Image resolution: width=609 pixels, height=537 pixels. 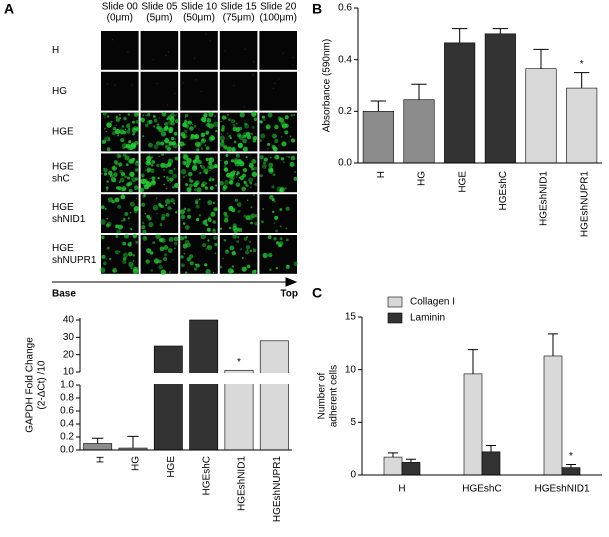 What do you see at coordinates (239, 18) in the screenshot?
I see `column-header: (75μm)` at bounding box center [239, 18].